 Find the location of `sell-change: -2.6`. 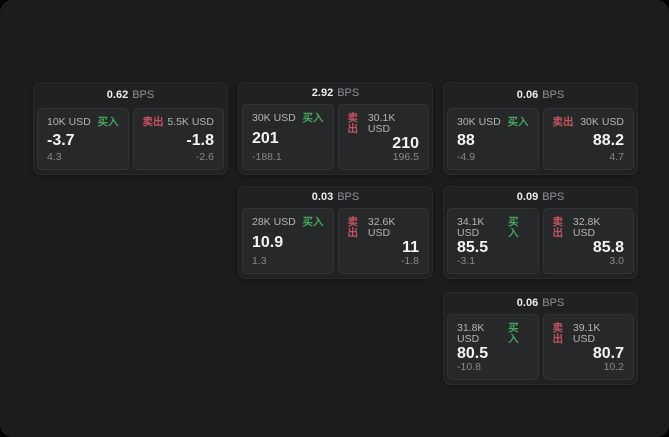

sell-change: -2.6 is located at coordinates (204, 157).